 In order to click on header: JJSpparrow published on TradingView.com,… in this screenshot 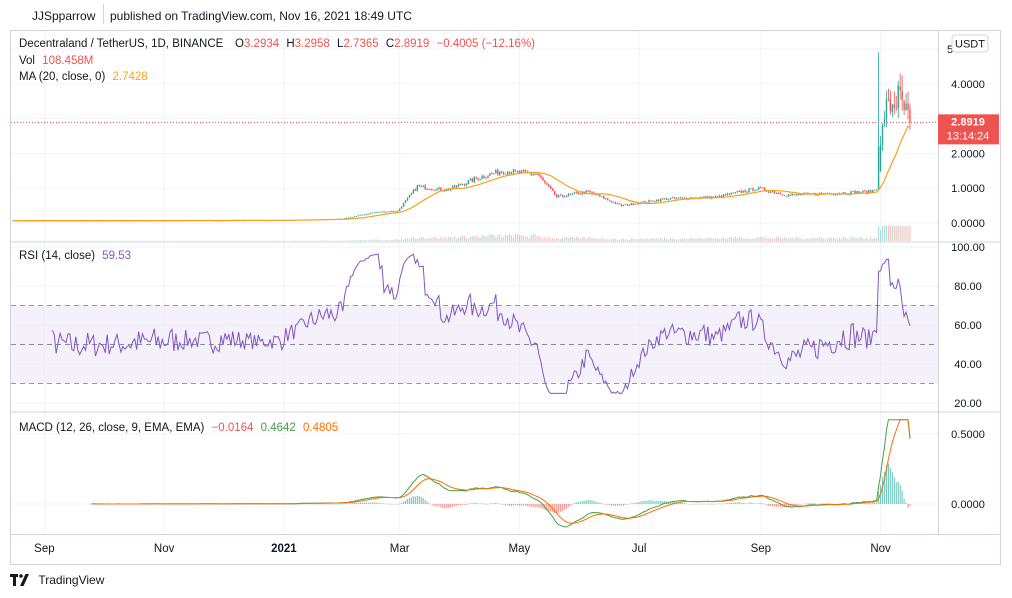, I will do `click(506, 15)`.